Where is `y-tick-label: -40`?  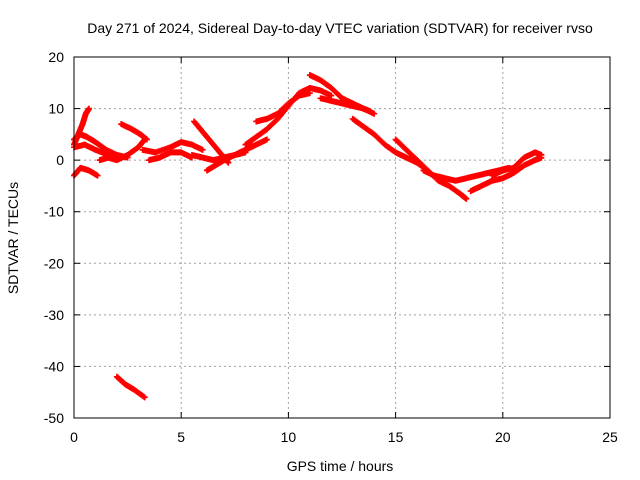 y-tick-label: -40 is located at coordinates (54, 366).